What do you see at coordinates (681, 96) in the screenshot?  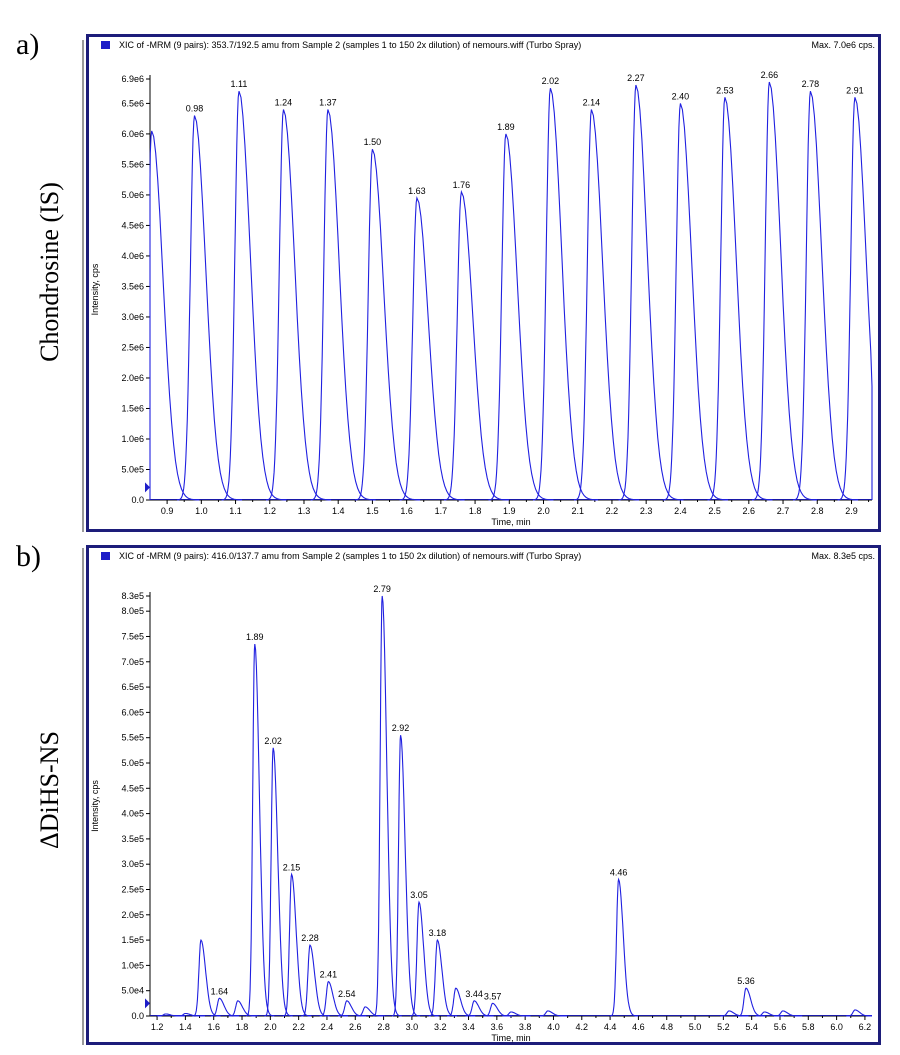 I see `peak-label: 2.40` at bounding box center [681, 96].